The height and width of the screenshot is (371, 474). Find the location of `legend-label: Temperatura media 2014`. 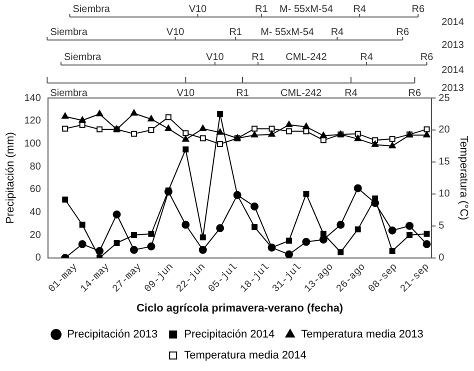

legend-label: Temperatura media 2014 is located at coordinates (245, 356).